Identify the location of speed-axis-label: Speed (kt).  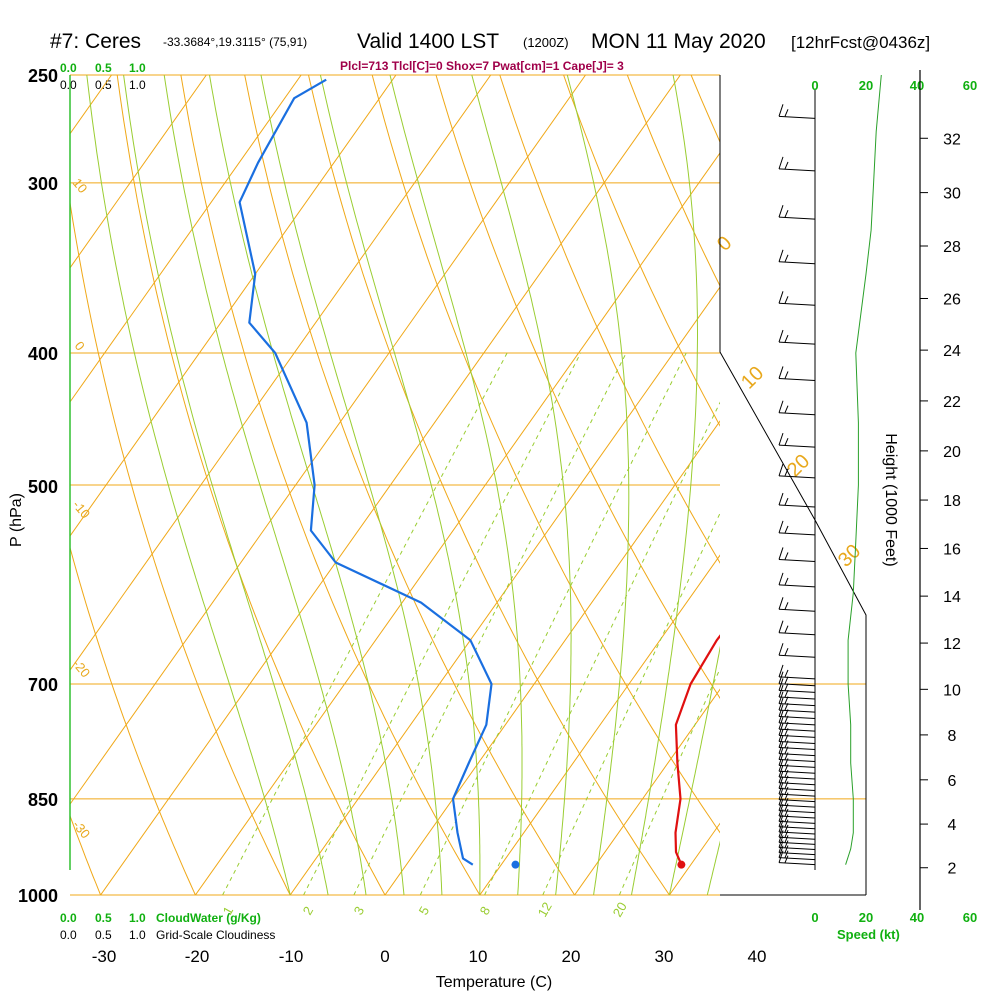
(868, 934).